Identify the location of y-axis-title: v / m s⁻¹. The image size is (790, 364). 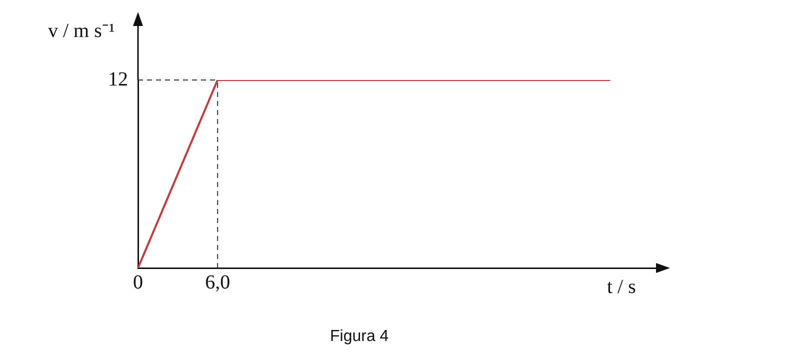
(81, 31).